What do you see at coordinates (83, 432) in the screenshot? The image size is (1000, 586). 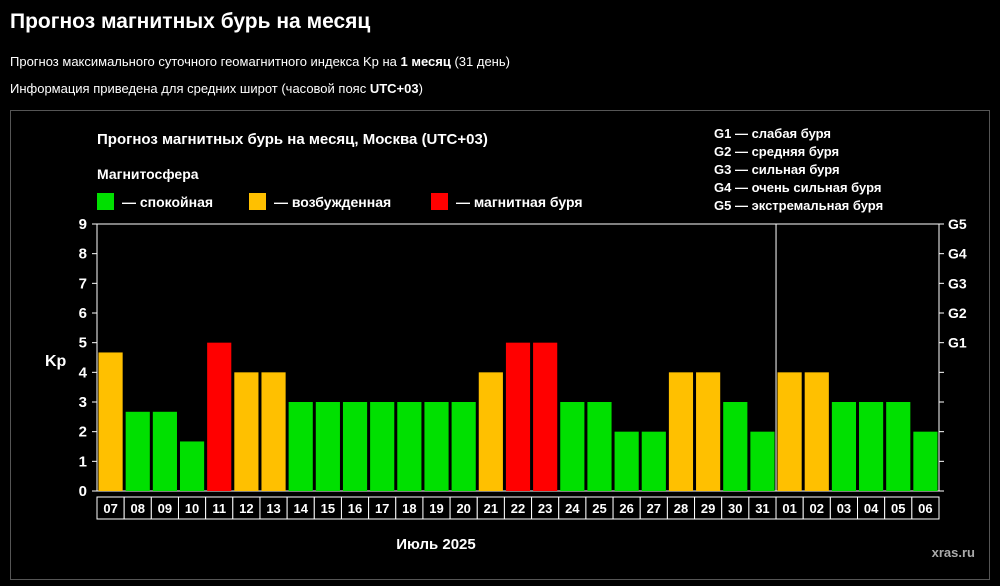 I see `y-tick-label: 2` at bounding box center [83, 432].